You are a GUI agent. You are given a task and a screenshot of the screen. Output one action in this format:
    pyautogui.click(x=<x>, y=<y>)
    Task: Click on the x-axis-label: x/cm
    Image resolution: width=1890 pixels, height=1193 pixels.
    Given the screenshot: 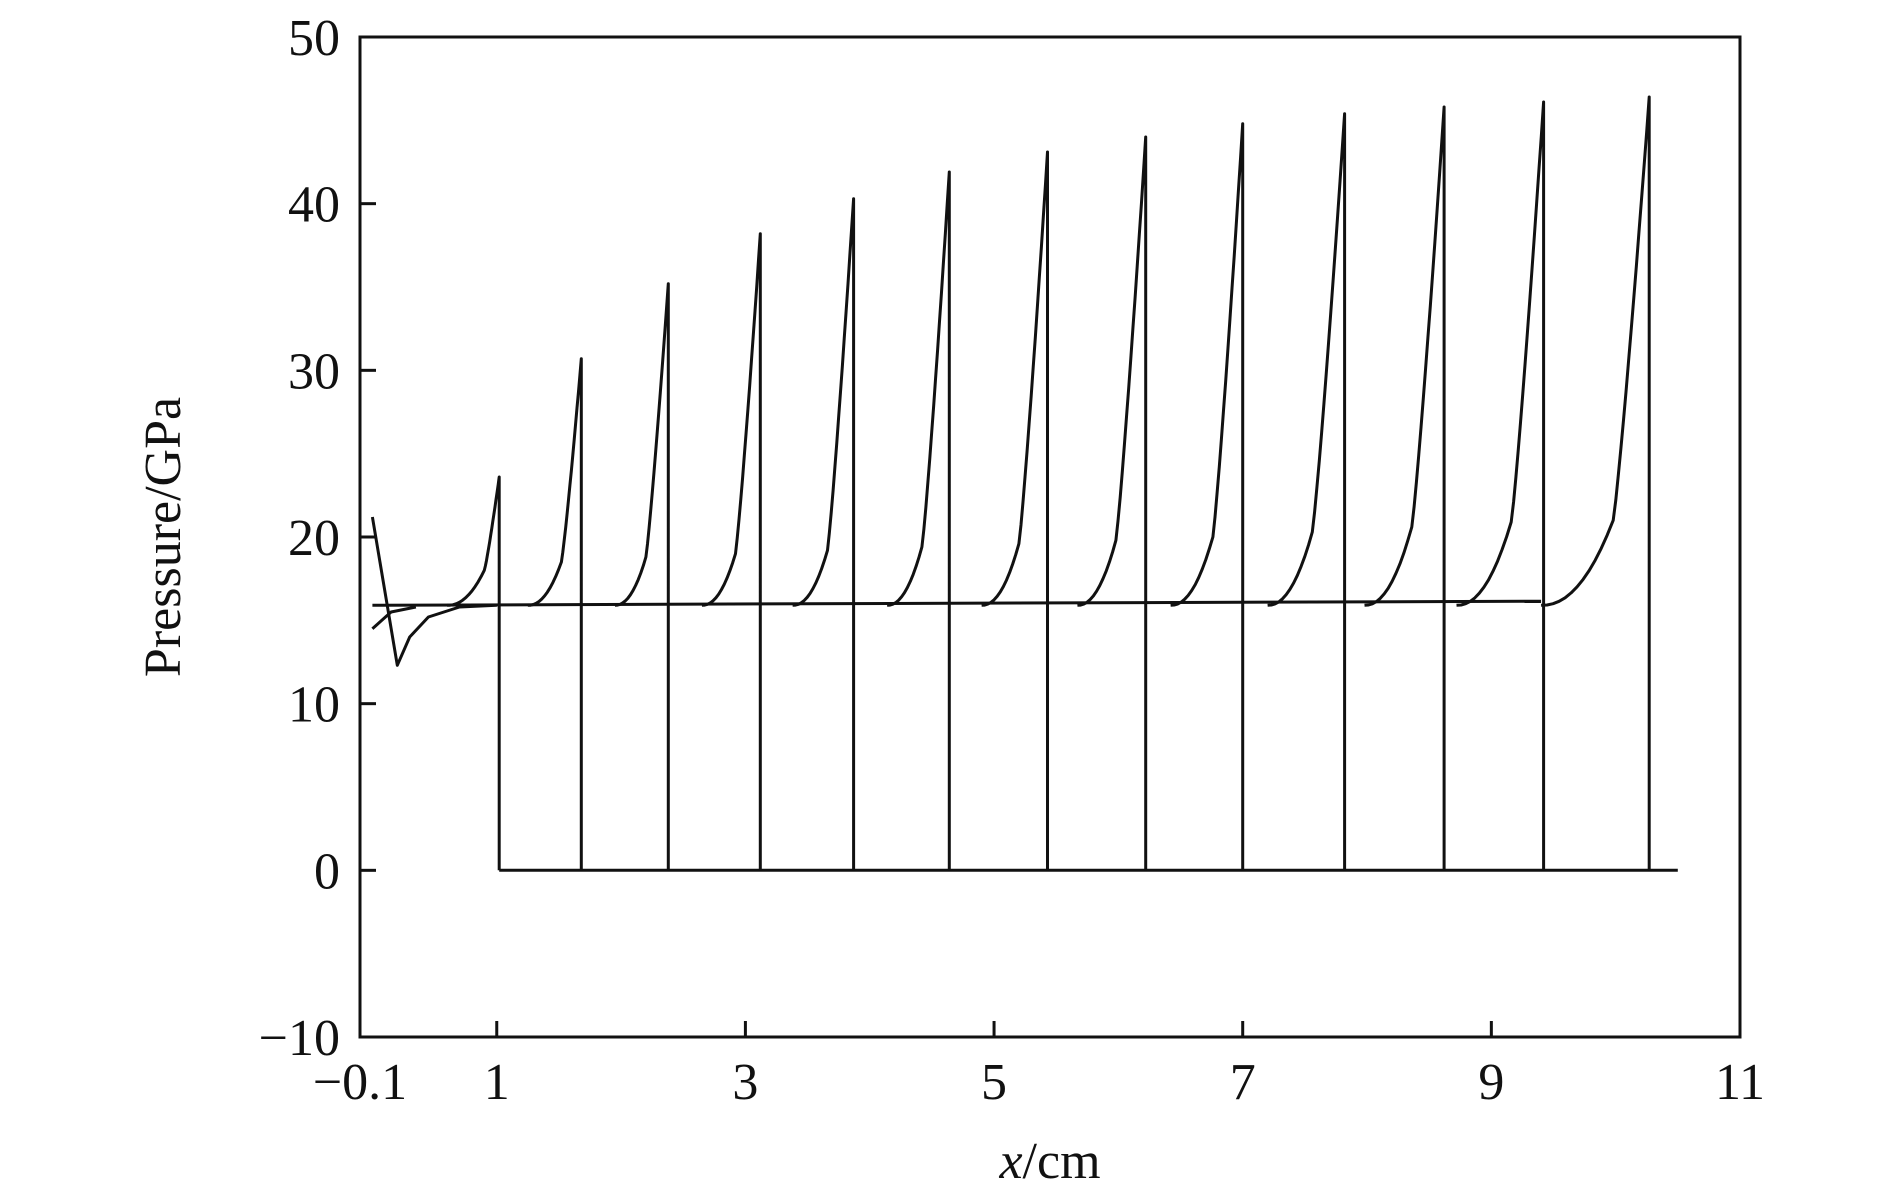 What is the action you would take?
    pyautogui.click(x=1049, y=1161)
    